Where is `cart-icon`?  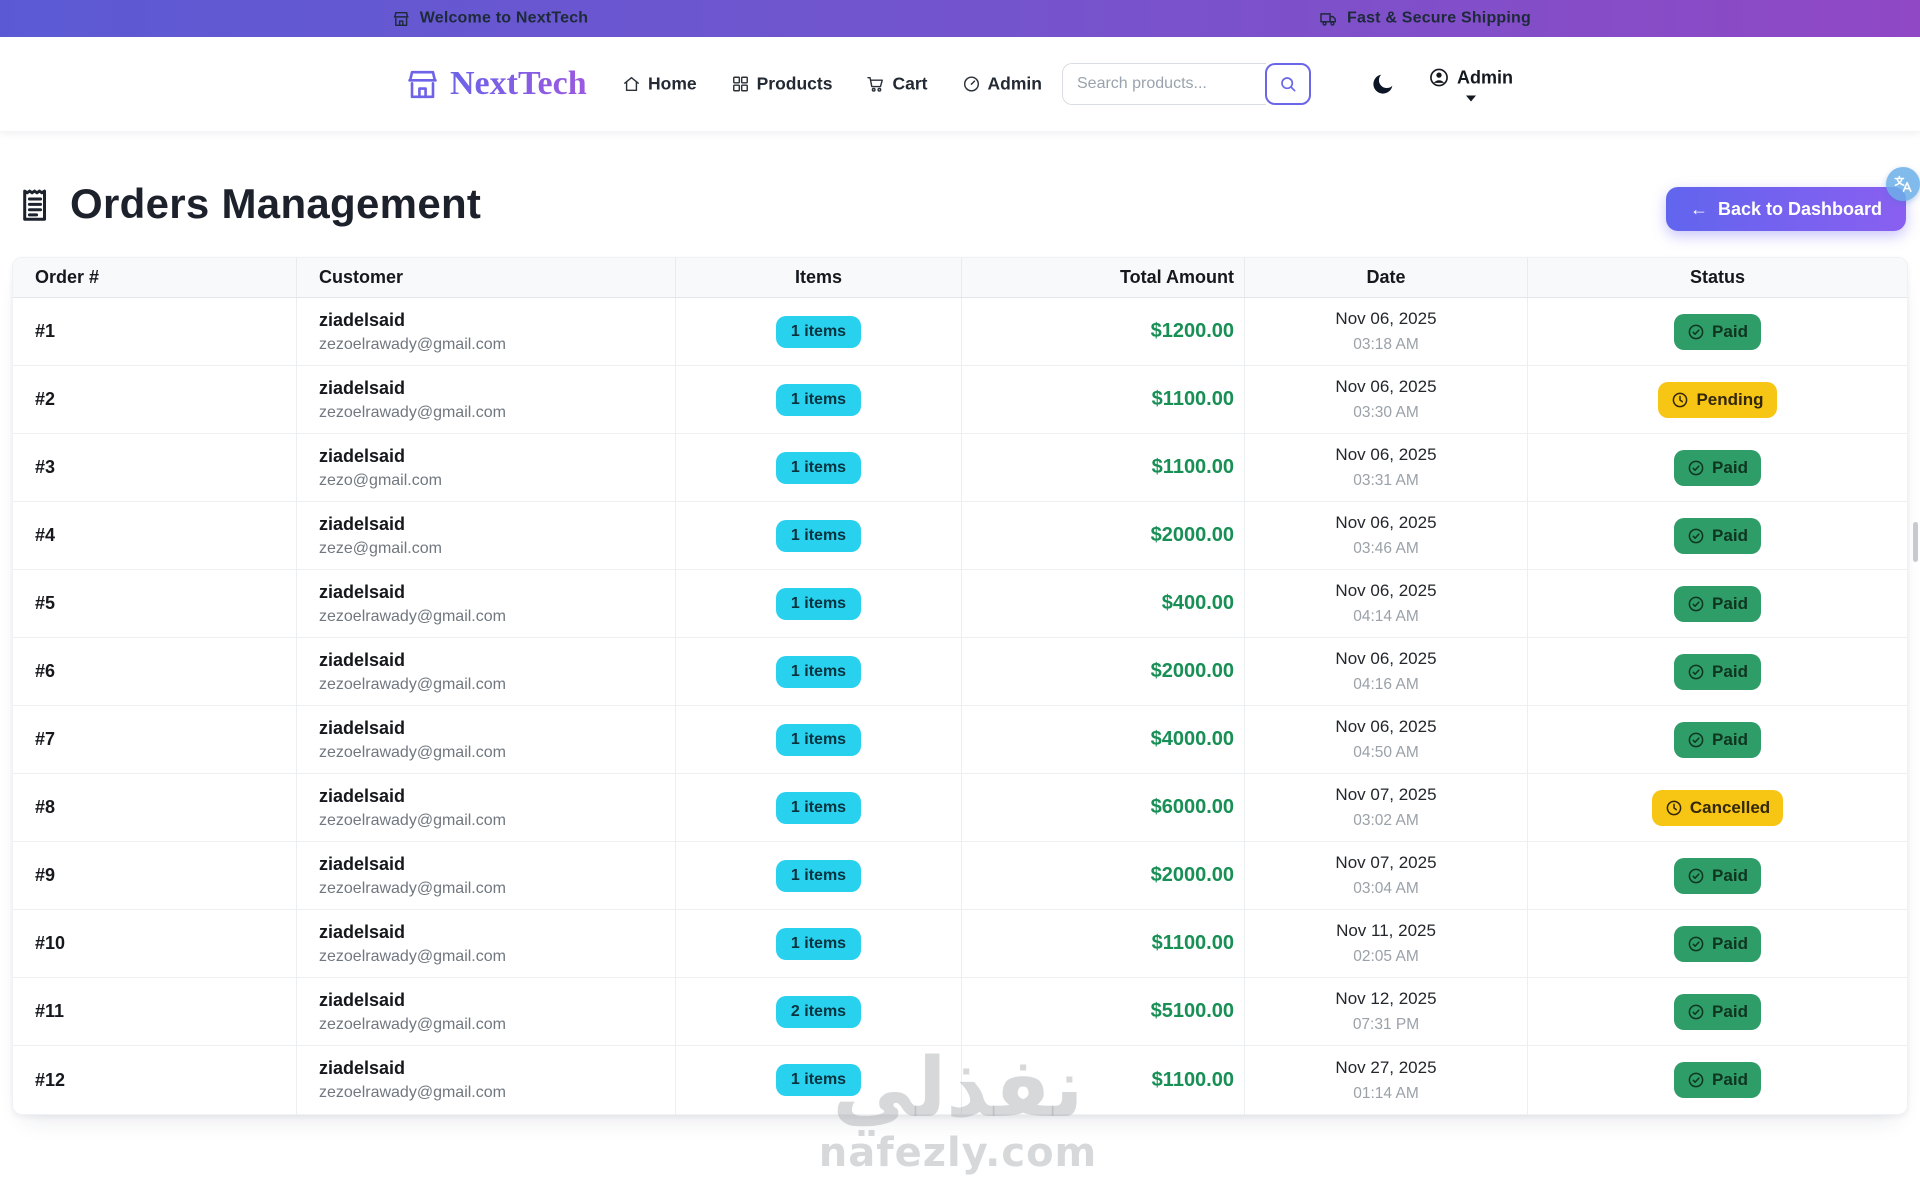
cart-icon is located at coordinates (875, 84).